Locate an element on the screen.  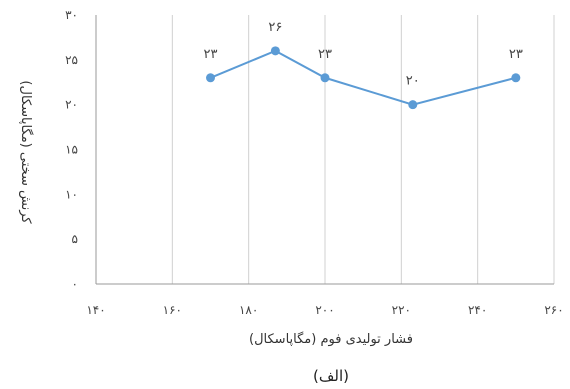
y-axis-label: کرنش سختی (مگاپاسکال) is located at coordinates (26, 152).